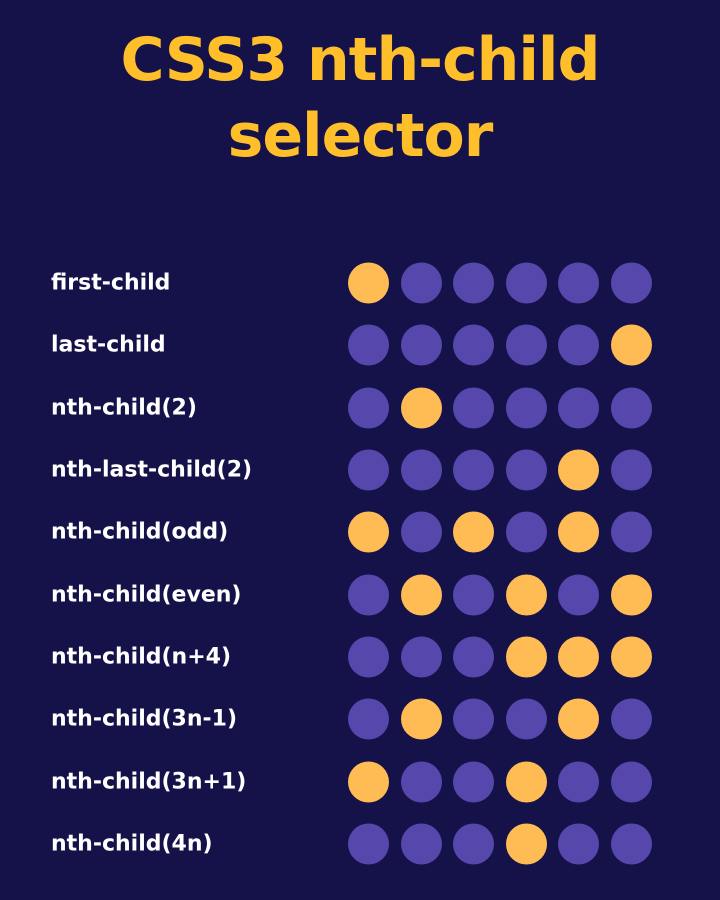 The image size is (720, 900). I want to click on selector-row: nth-child(even), so click(360, 594).